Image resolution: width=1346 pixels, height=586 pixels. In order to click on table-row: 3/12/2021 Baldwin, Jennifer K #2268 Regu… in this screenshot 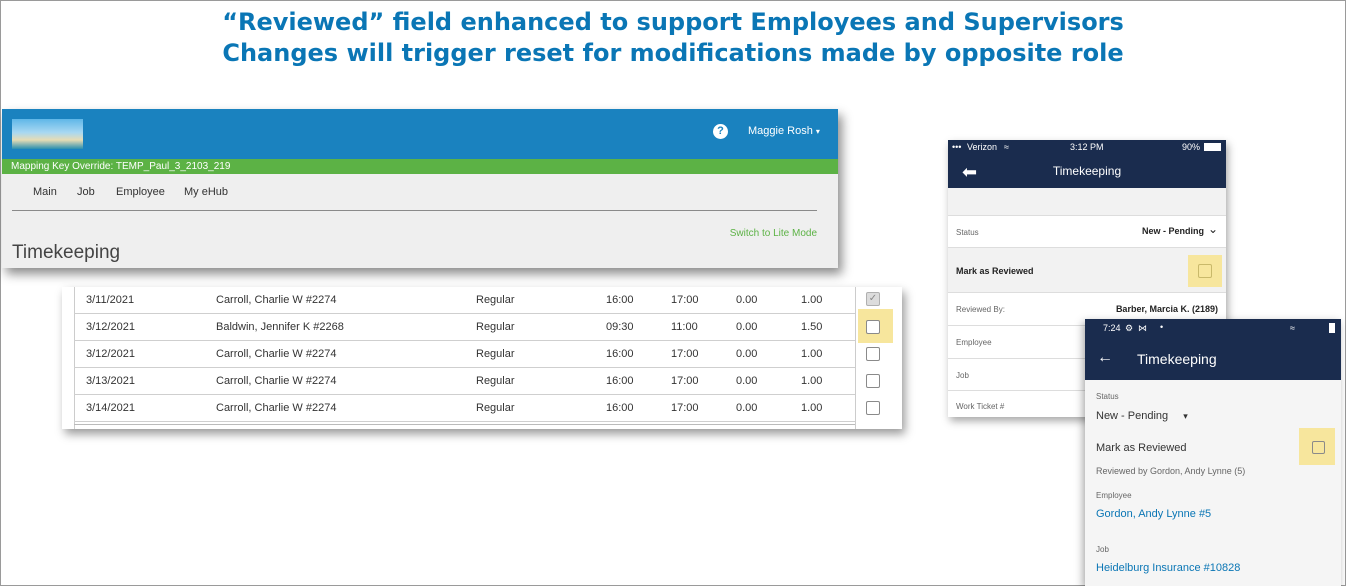, I will do `click(464, 327)`.